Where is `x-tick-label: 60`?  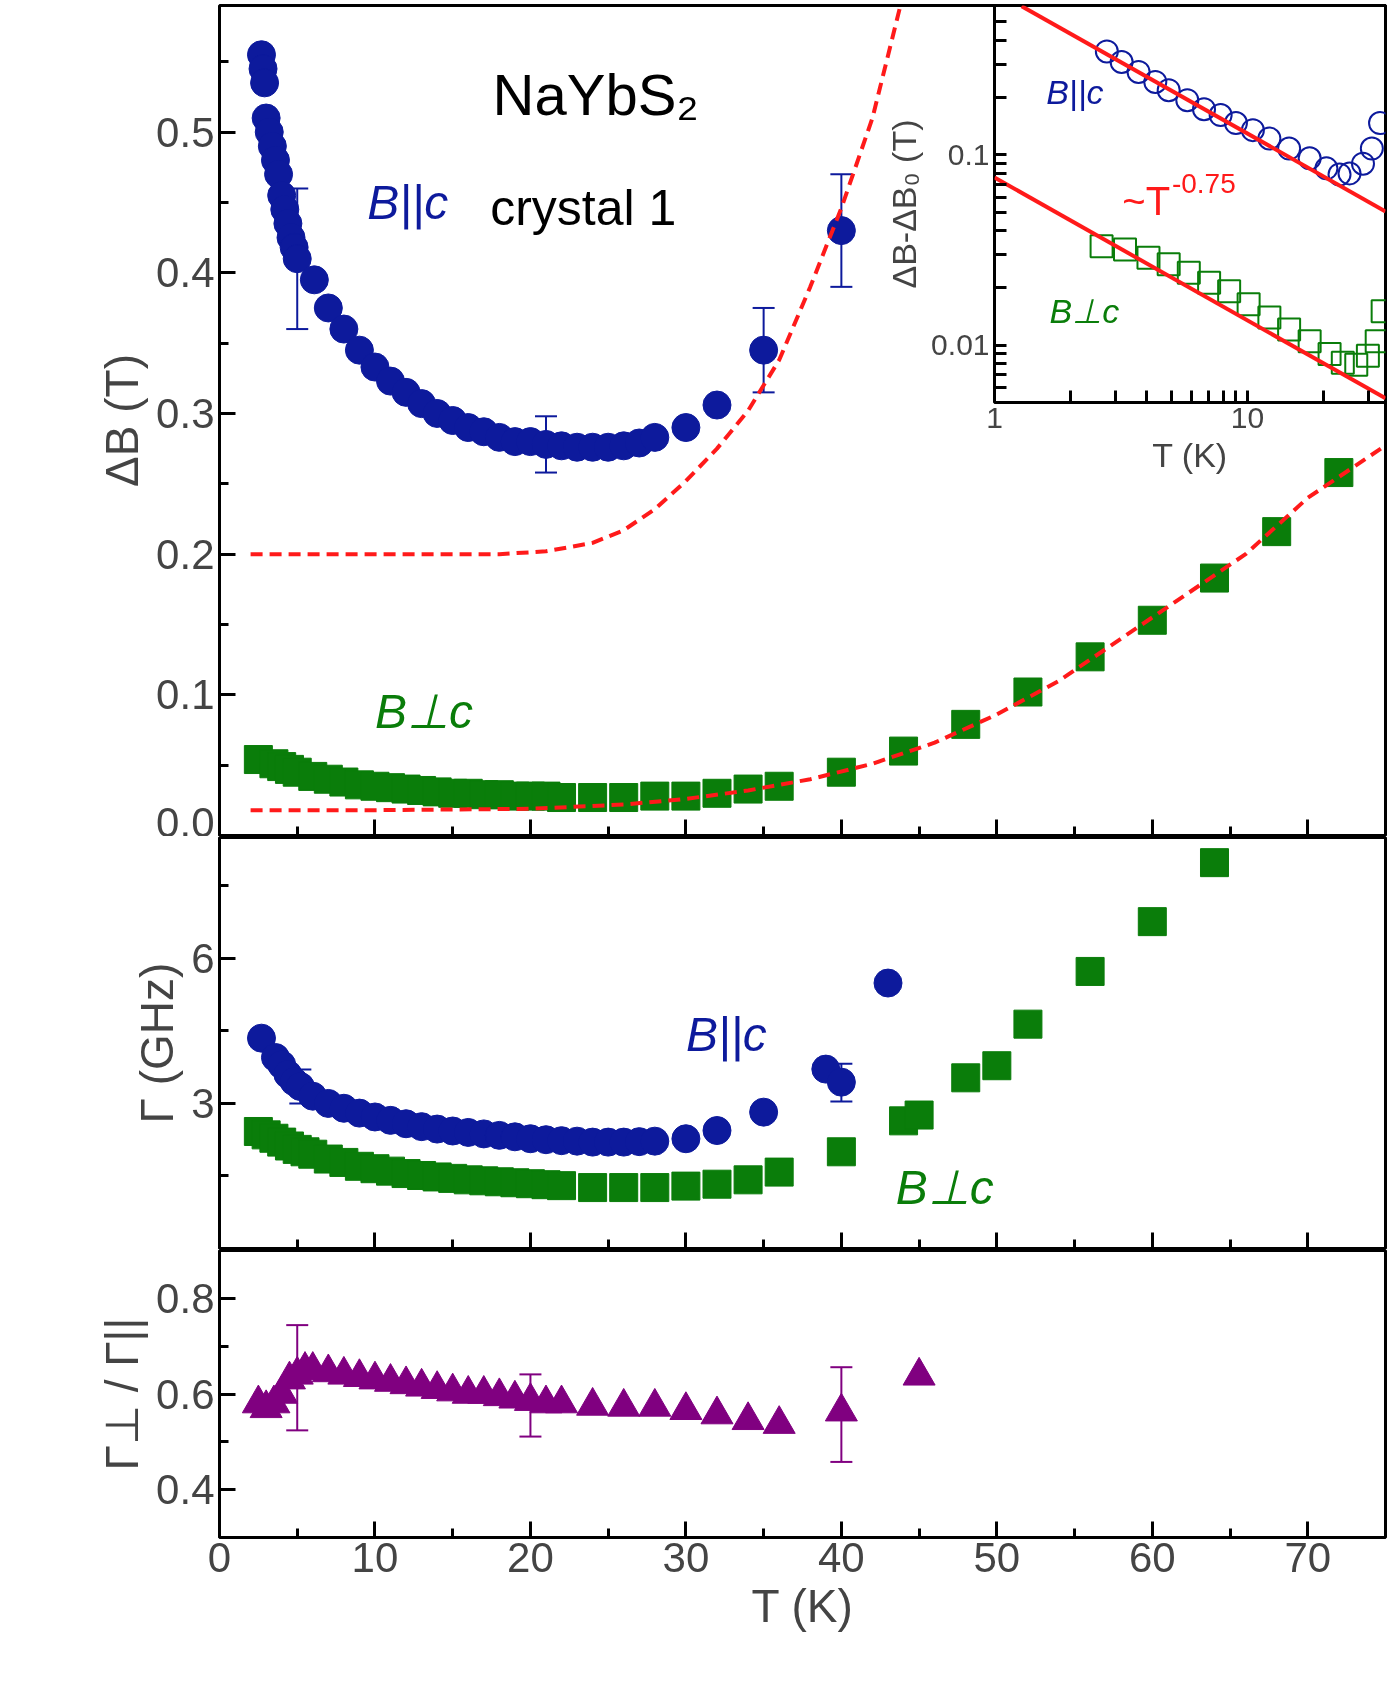
x-tick-label: 60 is located at coordinates (1152, 1557).